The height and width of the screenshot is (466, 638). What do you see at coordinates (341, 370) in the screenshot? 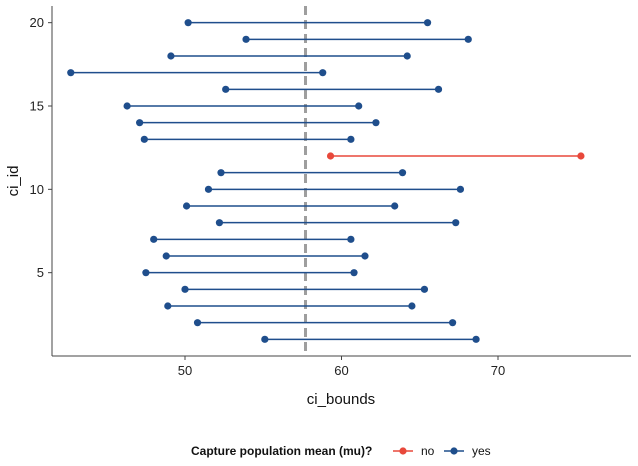
I see `x-tick-label-60: 60` at bounding box center [341, 370].